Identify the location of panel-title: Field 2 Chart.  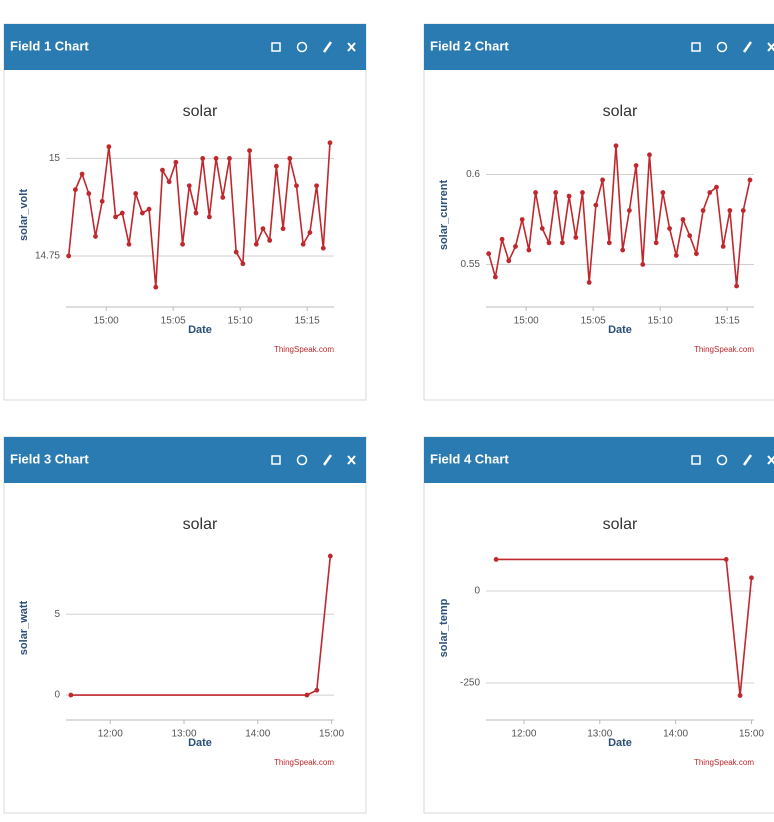
(469, 45).